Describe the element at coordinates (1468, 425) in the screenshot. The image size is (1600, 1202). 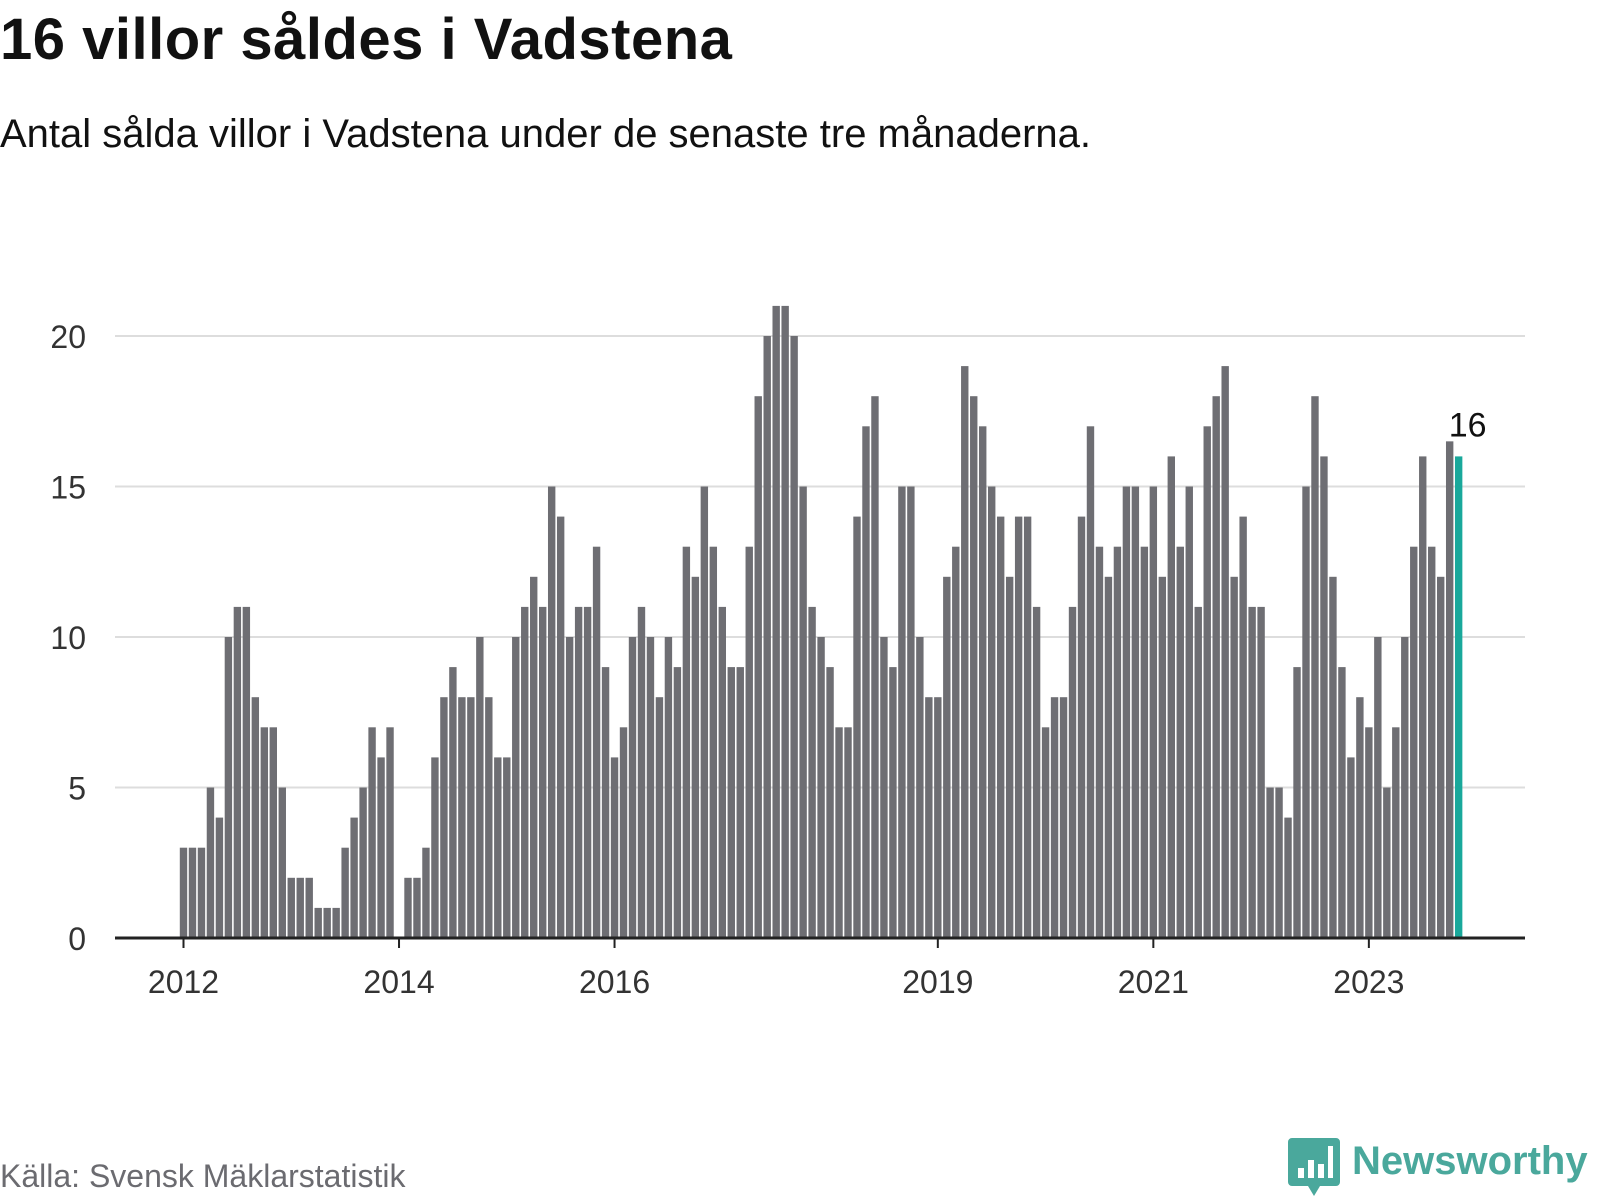
I see `highlight-label: 16` at that location.